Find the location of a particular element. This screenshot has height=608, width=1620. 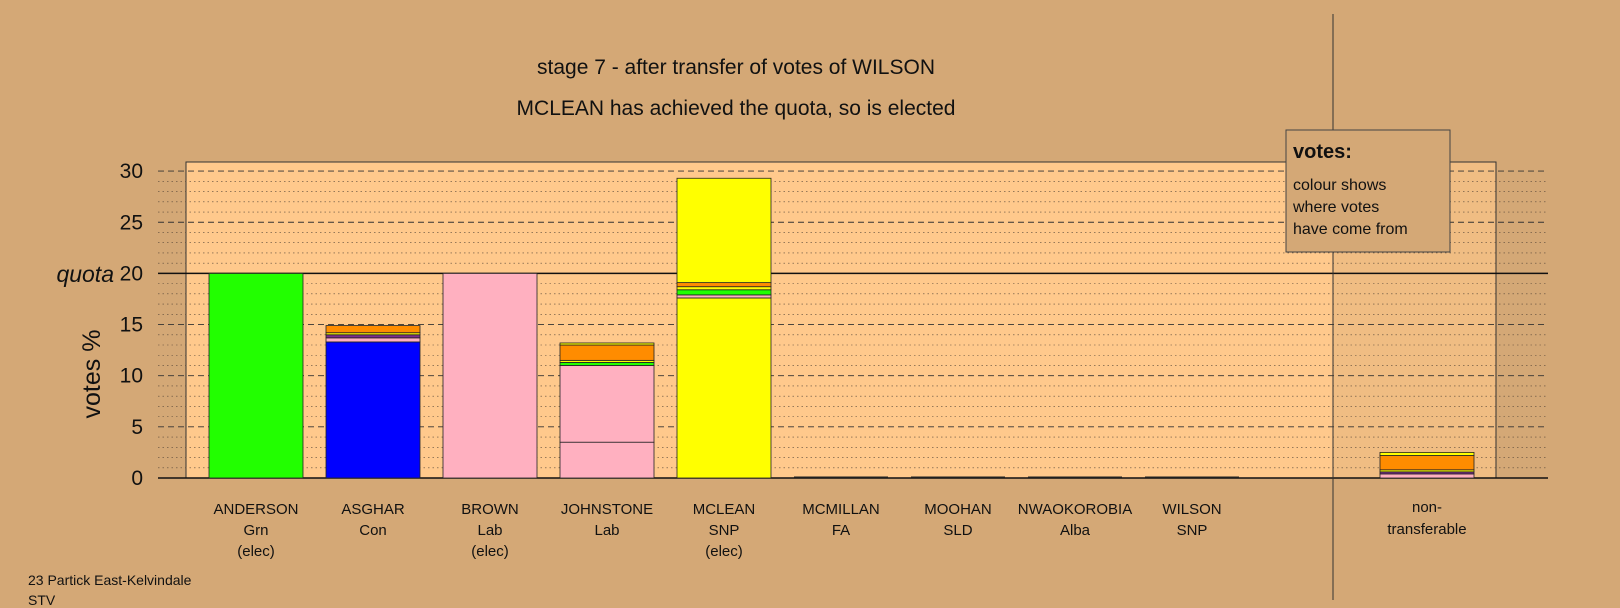

legend-heading: votes: is located at coordinates (1322, 152).